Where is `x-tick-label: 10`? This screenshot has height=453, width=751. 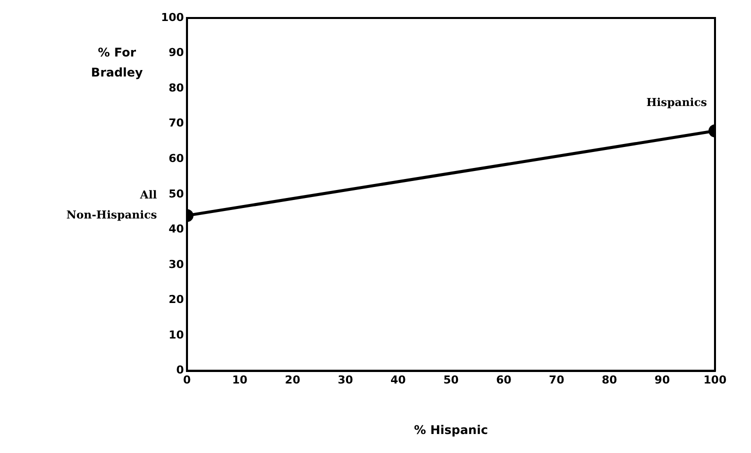 x-tick-label: 10 is located at coordinates (240, 379).